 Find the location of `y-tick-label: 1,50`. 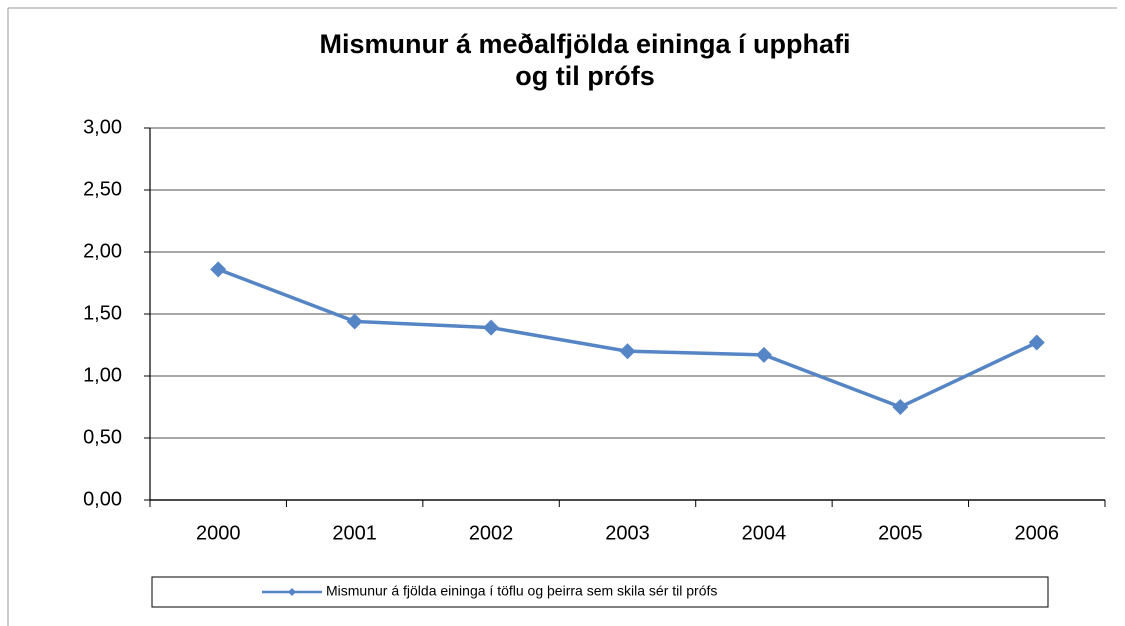

y-tick-label: 1,50 is located at coordinates (102, 313).